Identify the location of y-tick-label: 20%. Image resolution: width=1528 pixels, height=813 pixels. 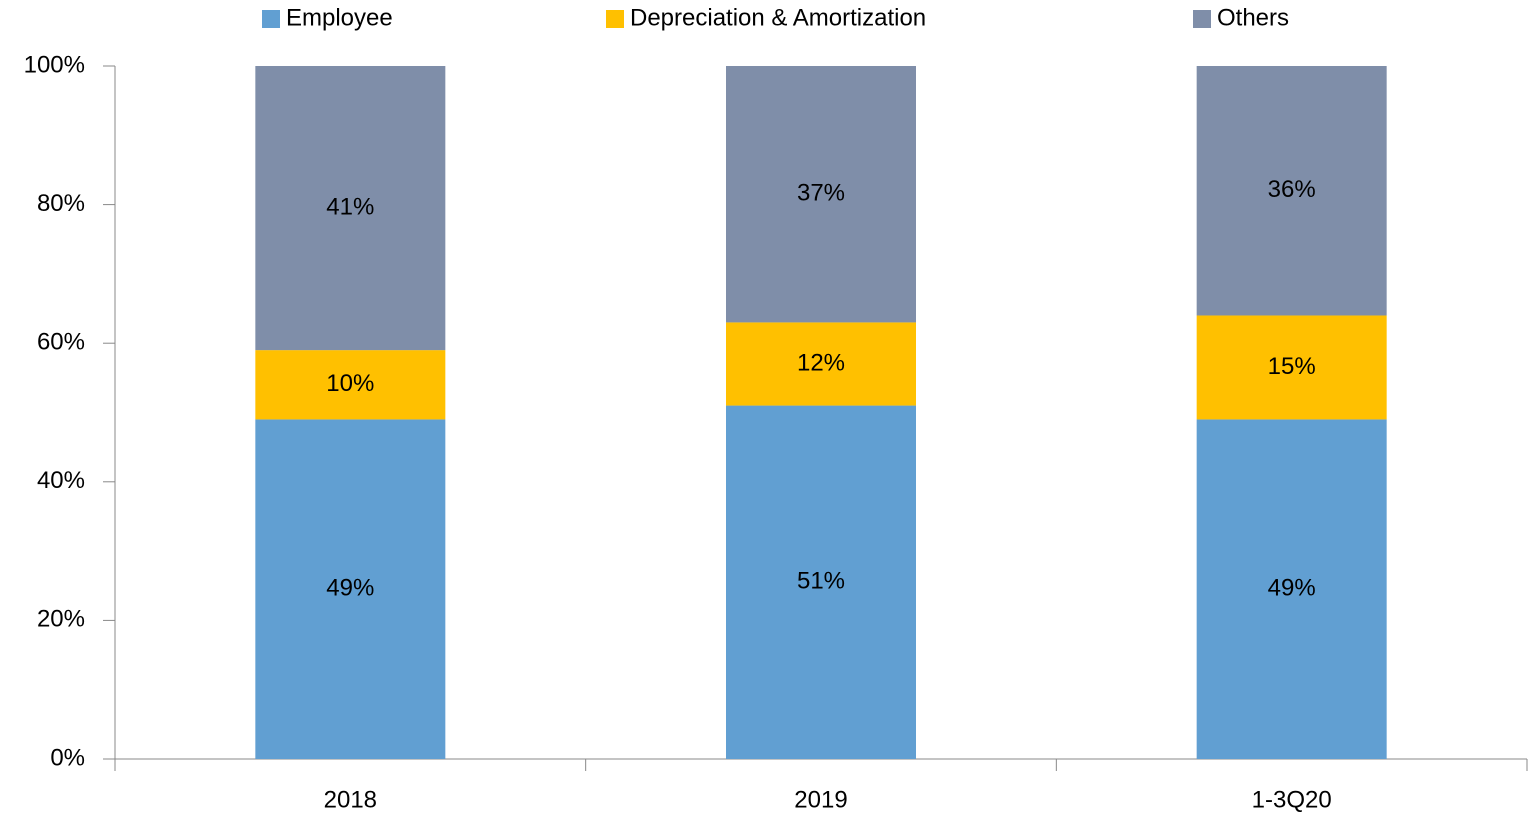
(61, 619).